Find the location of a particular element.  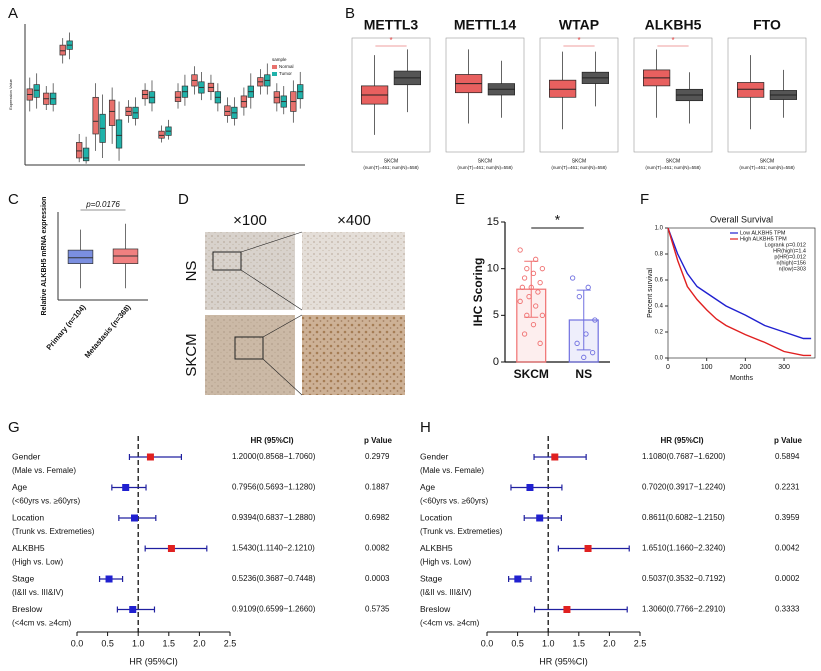

group-label: NS is located at coordinates (191, 271).